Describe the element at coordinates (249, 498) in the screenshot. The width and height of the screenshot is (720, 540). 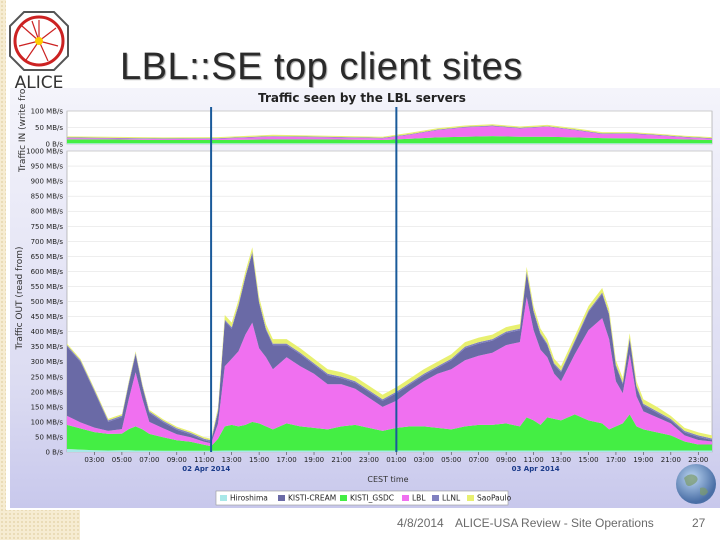
I see `legend-entry: Hiroshima` at that location.